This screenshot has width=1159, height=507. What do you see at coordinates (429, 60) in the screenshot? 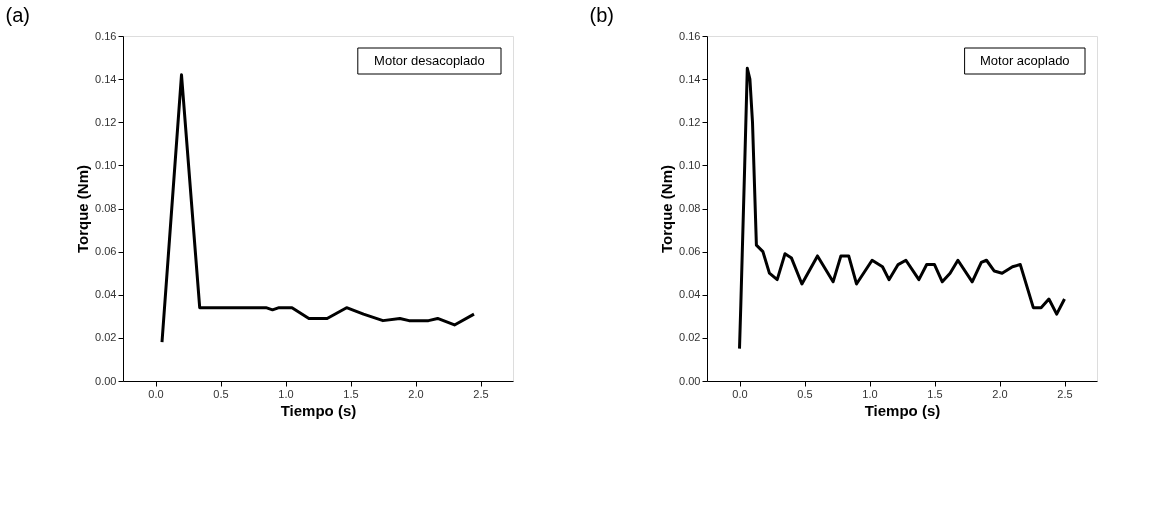
I see `annotation: Motor desacoplado` at bounding box center [429, 60].